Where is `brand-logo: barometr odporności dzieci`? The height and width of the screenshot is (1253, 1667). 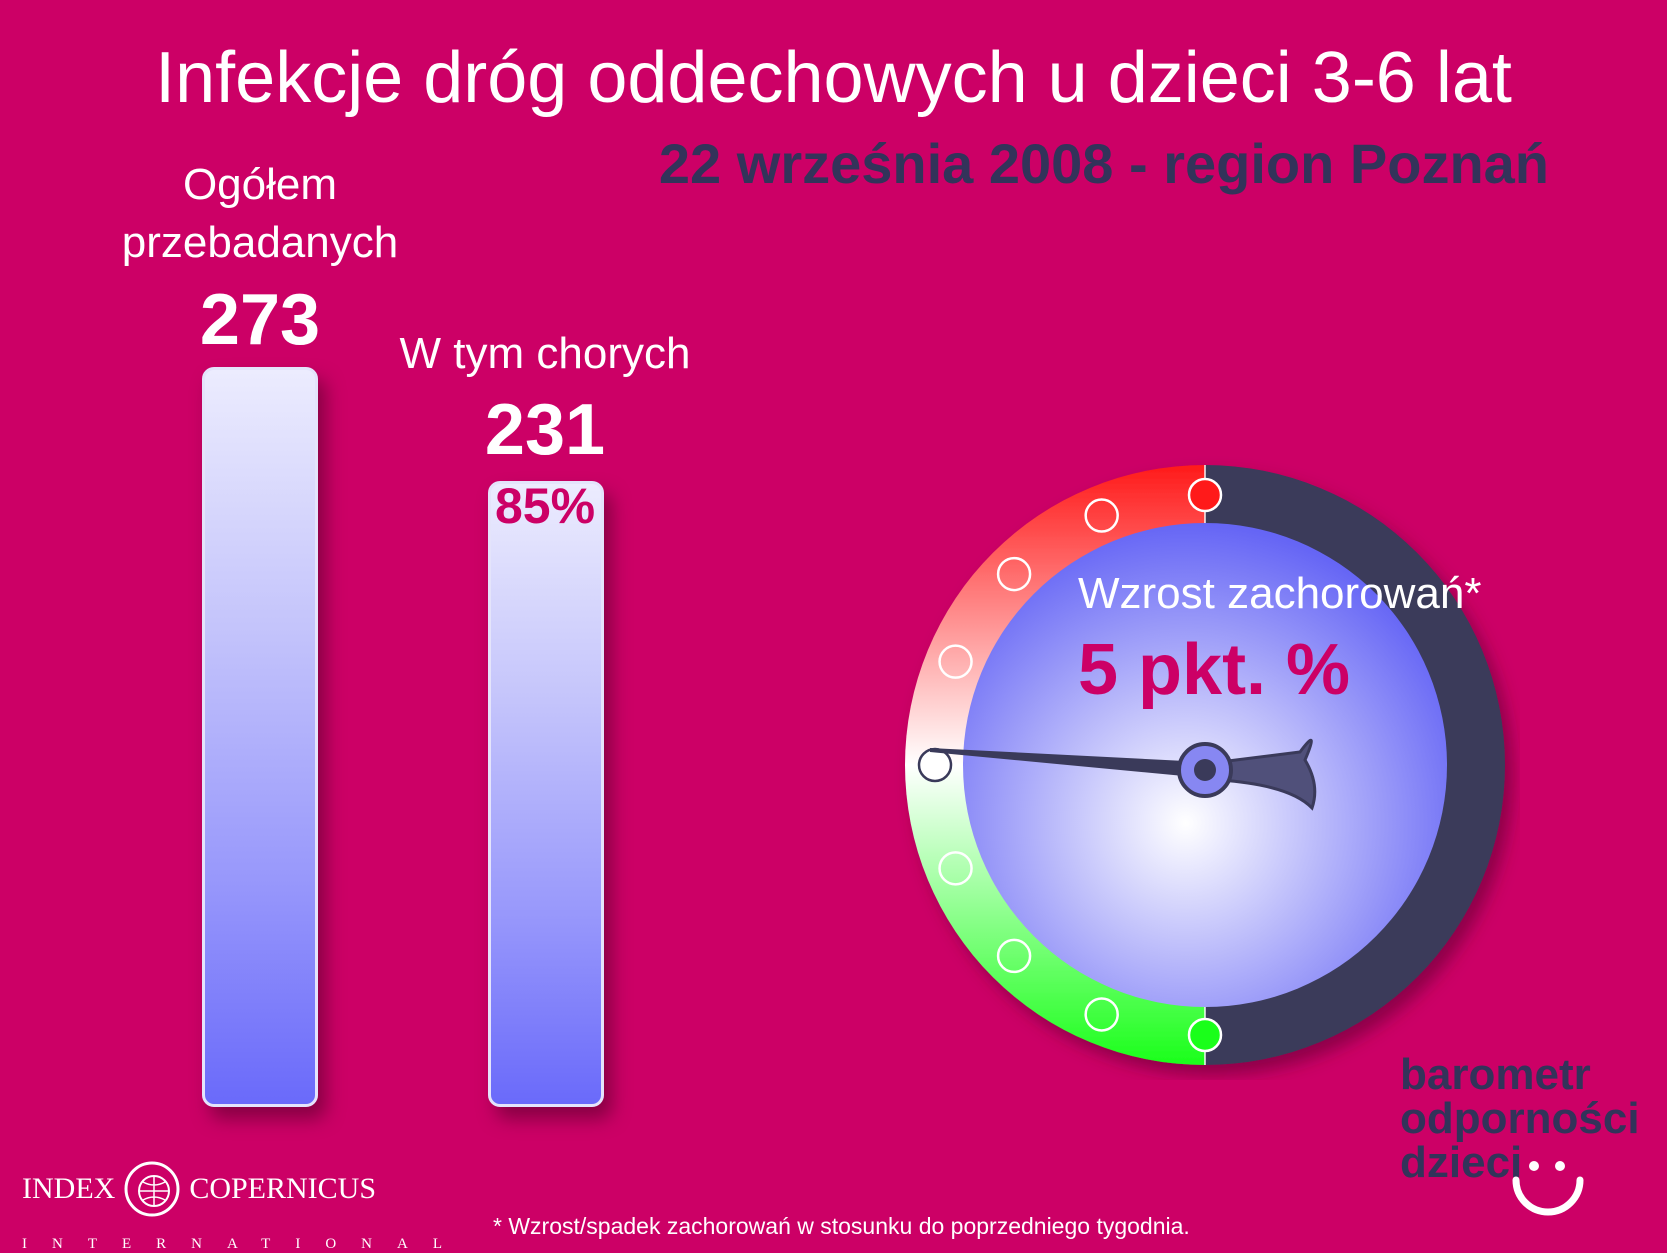 brand-logo: barometr odporności dzieci is located at coordinates (1520, 1119).